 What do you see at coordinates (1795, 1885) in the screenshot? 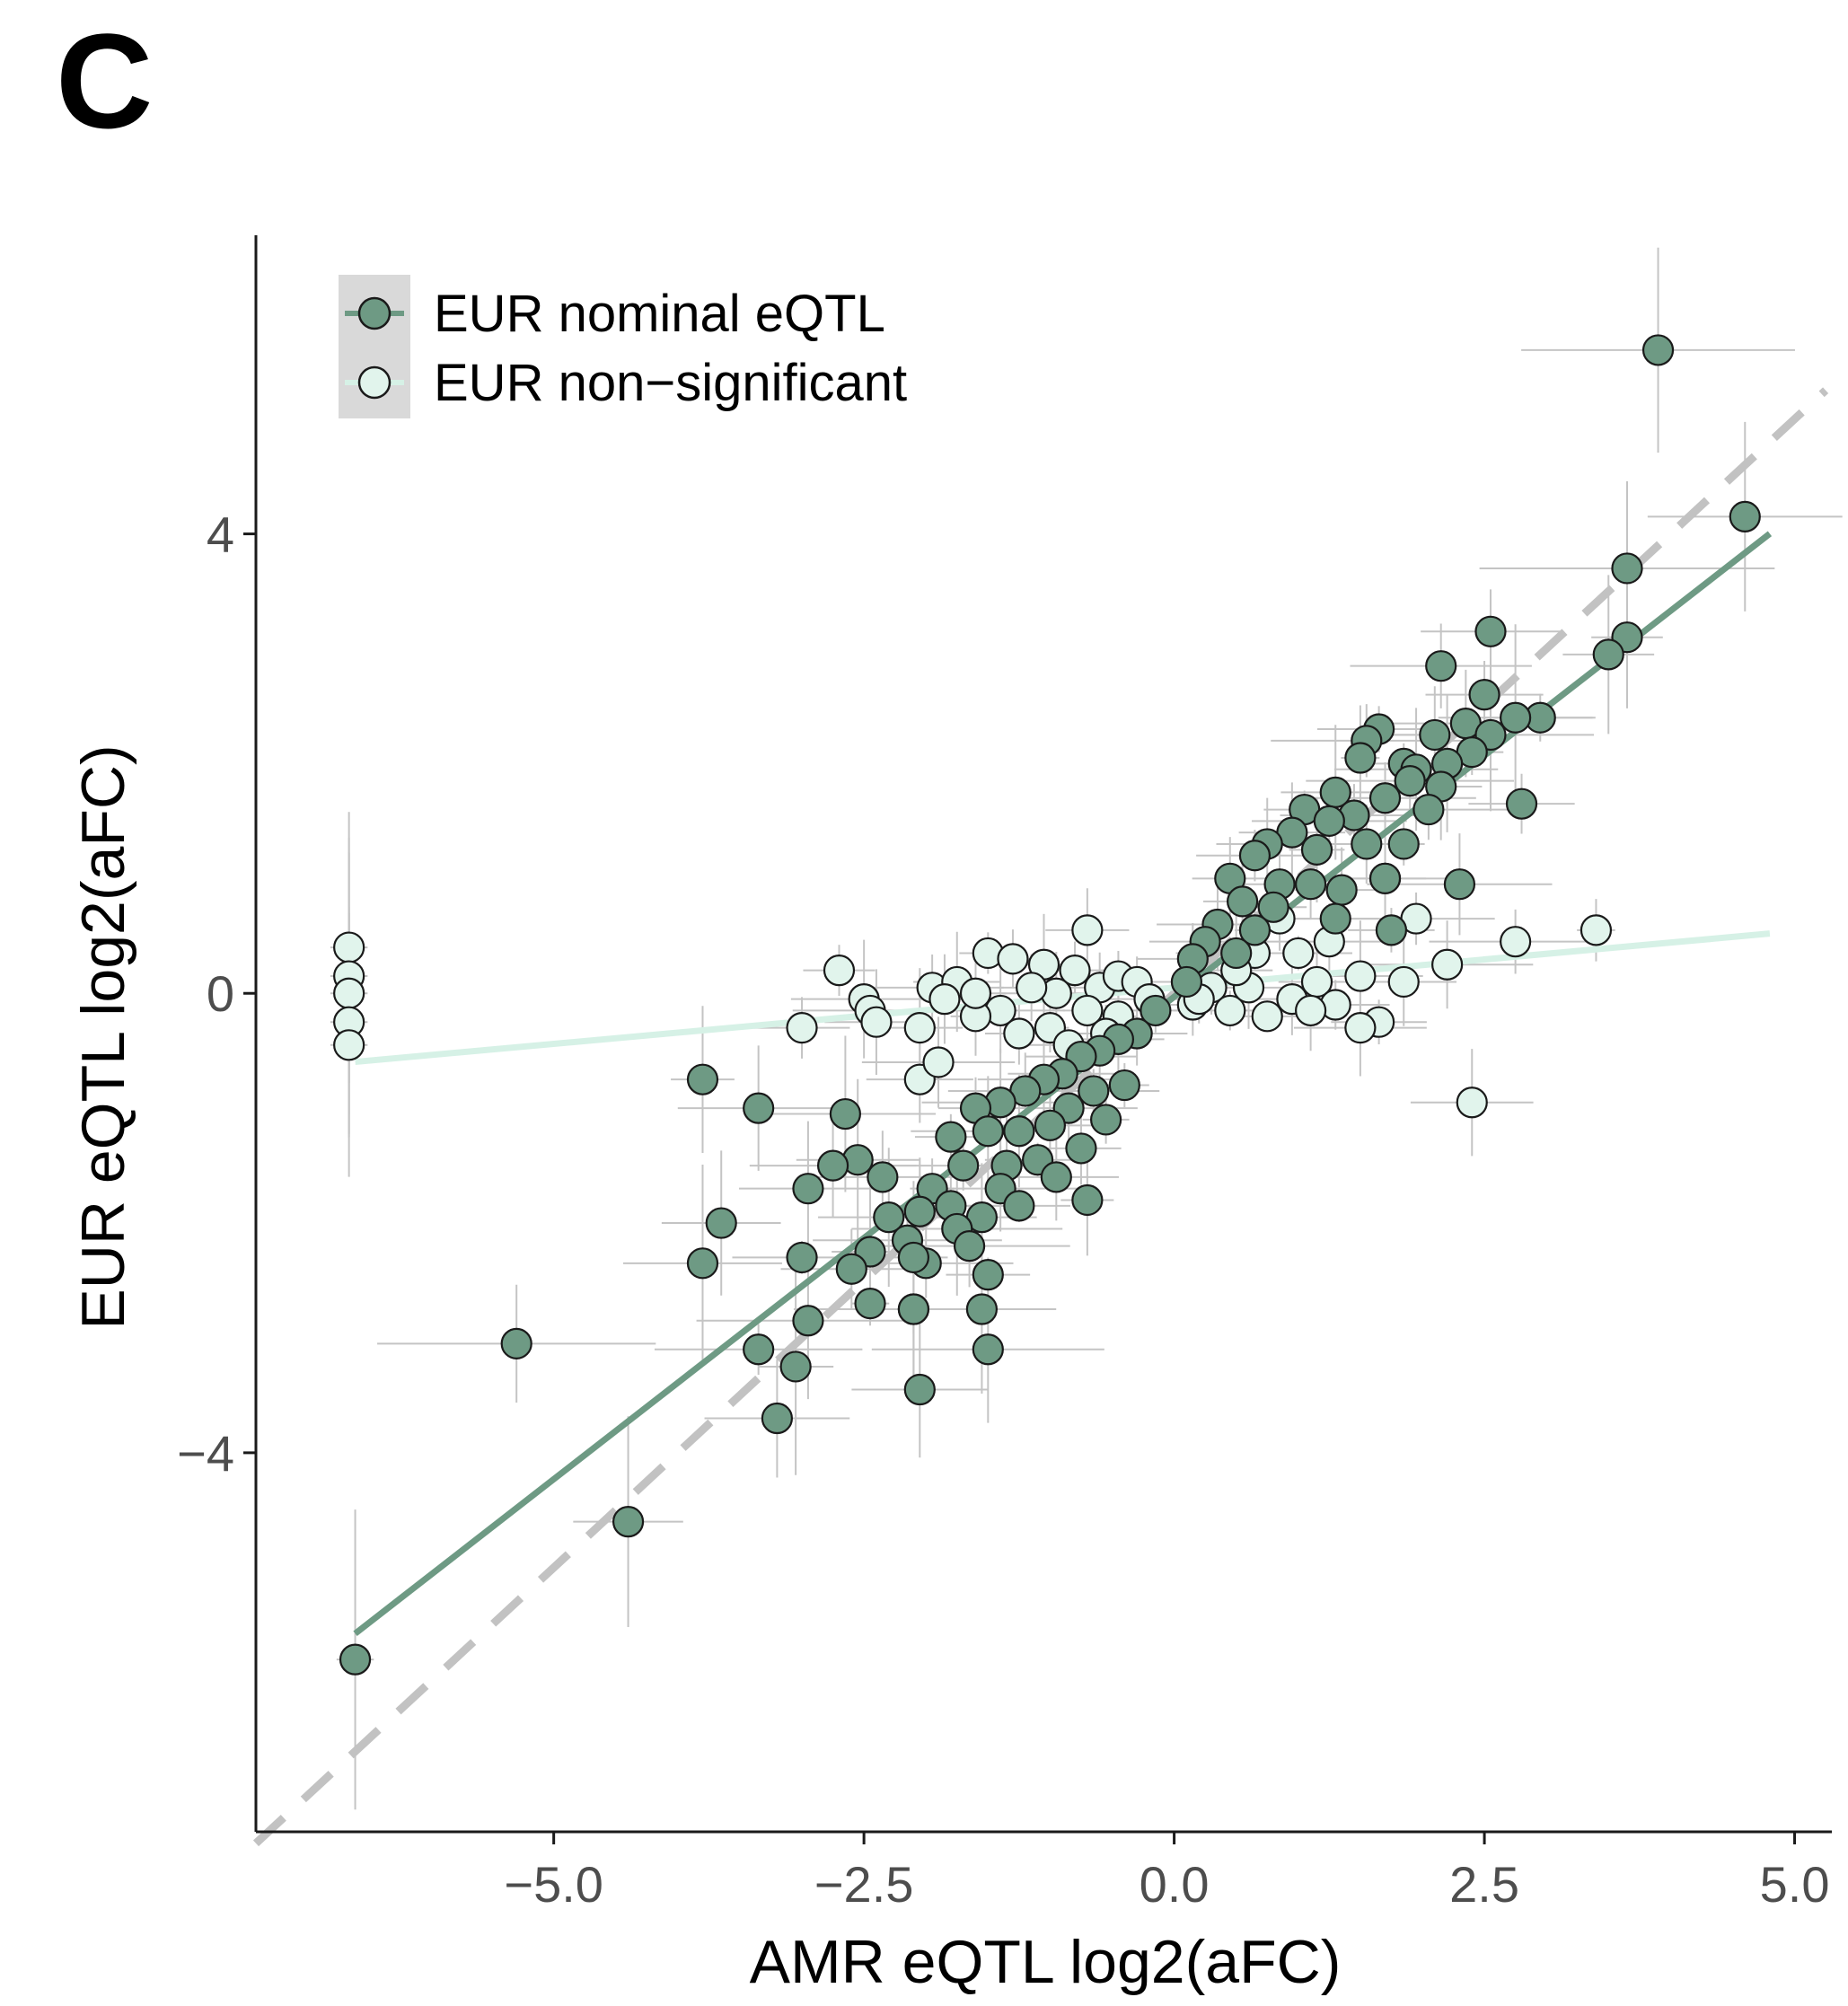
I see `x-tick-label: 5.0` at bounding box center [1795, 1885].